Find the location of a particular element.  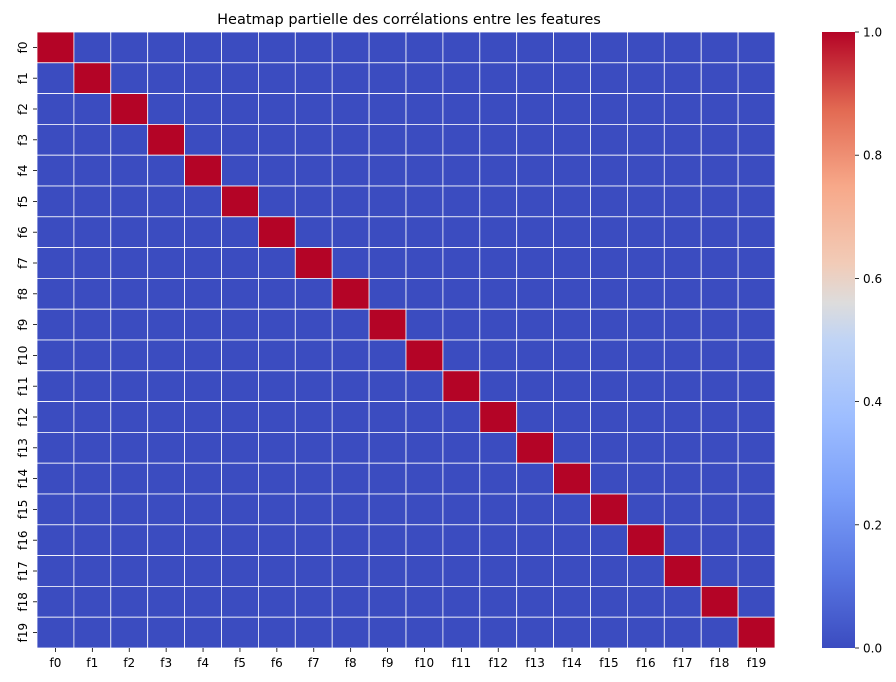

x-tick-label: f8 is located at coordinates (351, 663).